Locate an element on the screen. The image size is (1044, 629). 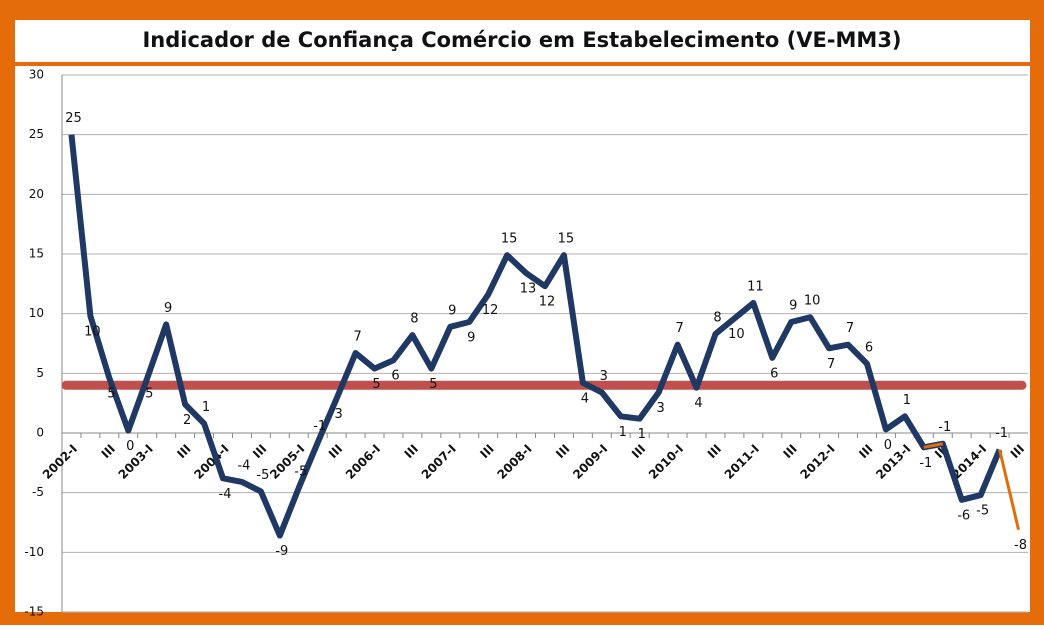
y-tick-label: -5 is located at coordinates (38, 492).